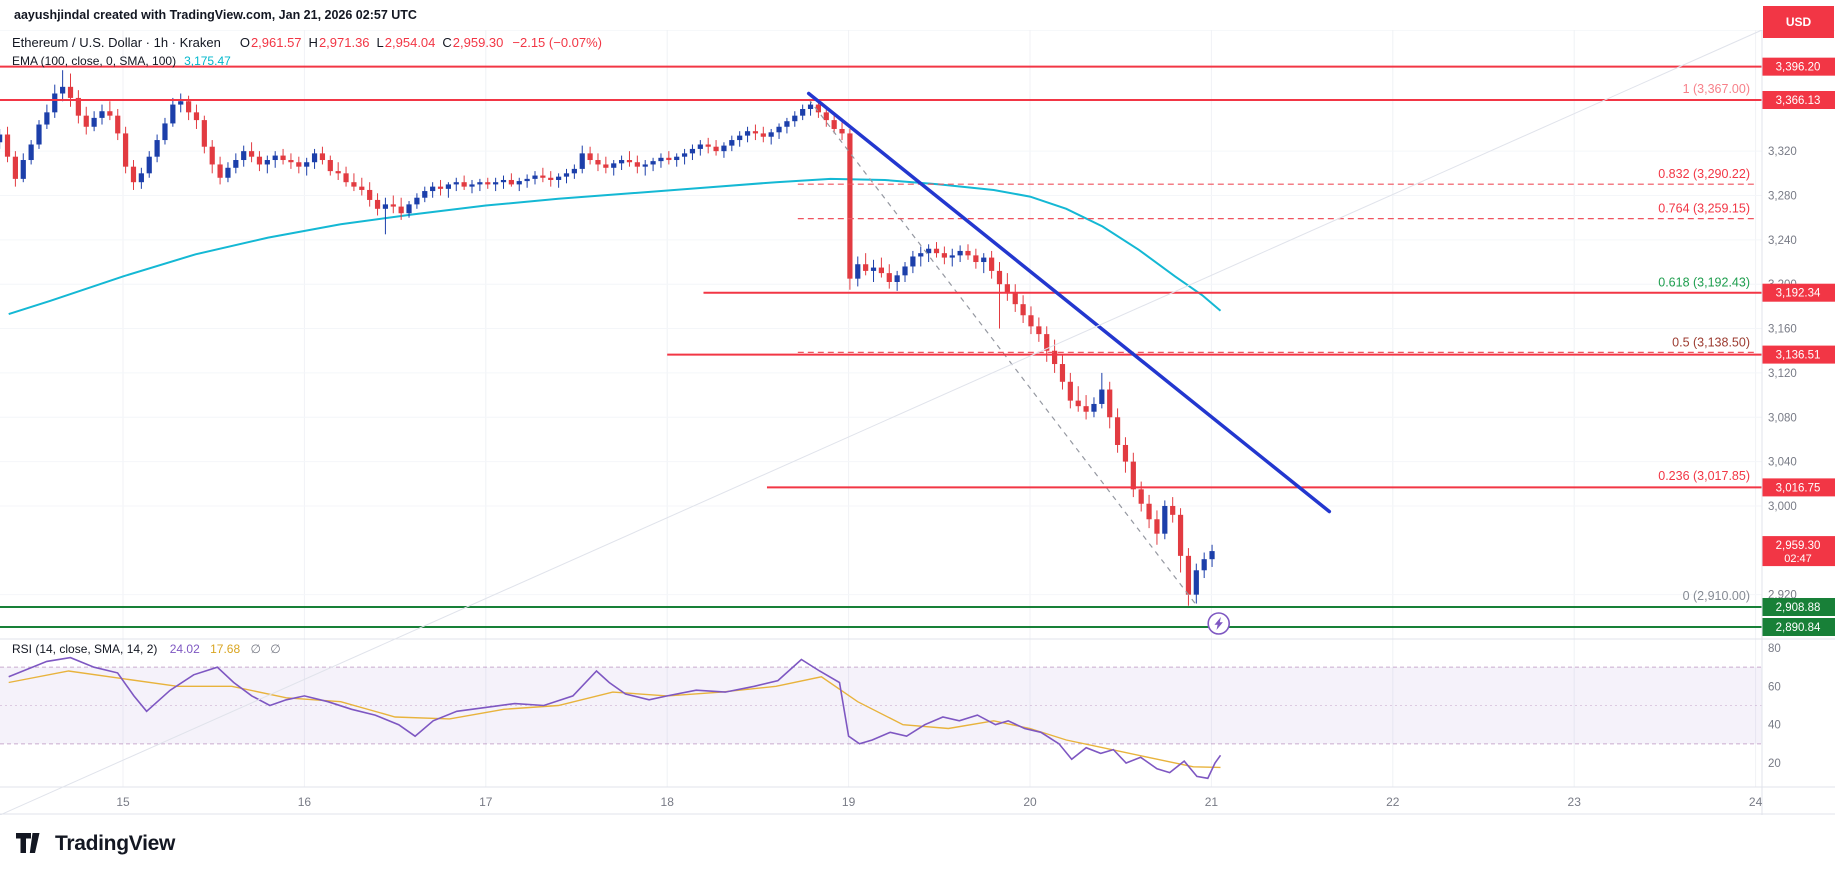  I want to click on trendline, so click(1069, 302).